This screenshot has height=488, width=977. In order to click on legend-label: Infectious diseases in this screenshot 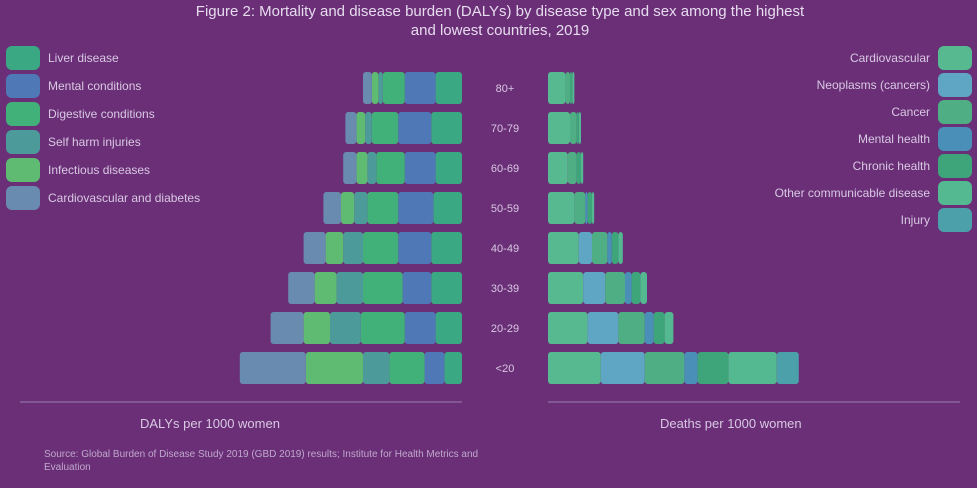, I will do `click(99, 170)`.